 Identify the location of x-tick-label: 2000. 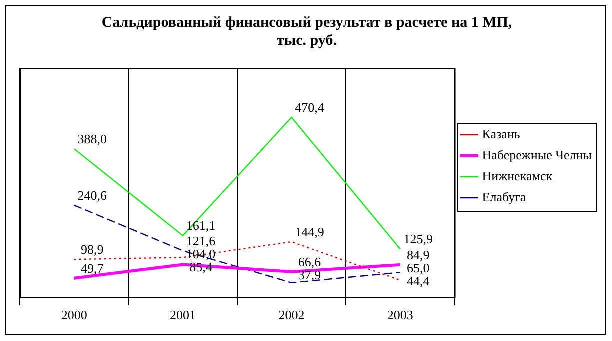
(74, 315).